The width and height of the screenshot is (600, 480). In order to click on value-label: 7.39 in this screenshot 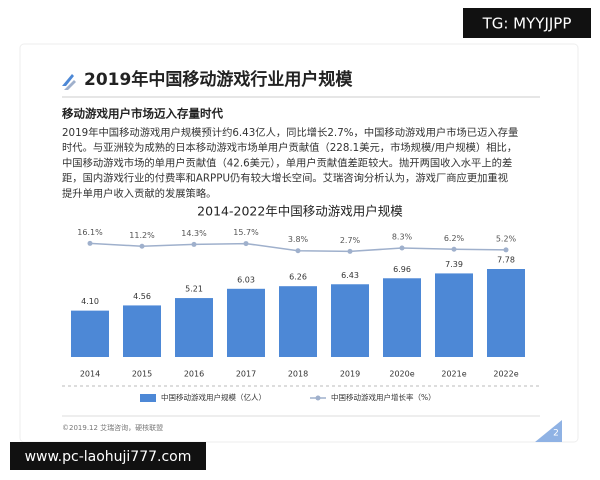, I will do `click(454, 264)`.